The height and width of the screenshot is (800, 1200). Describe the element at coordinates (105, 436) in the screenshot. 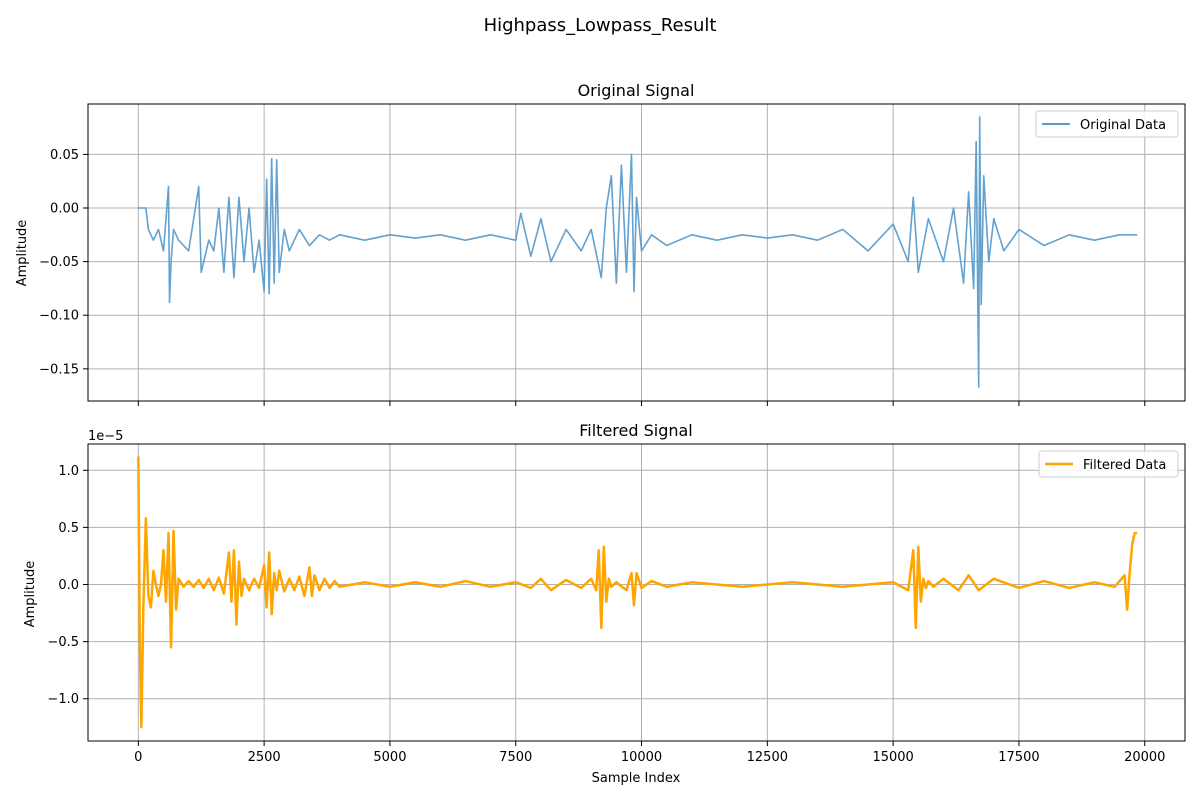

I see `filtered-signal-y-scale-label: 1e−5` at that location.